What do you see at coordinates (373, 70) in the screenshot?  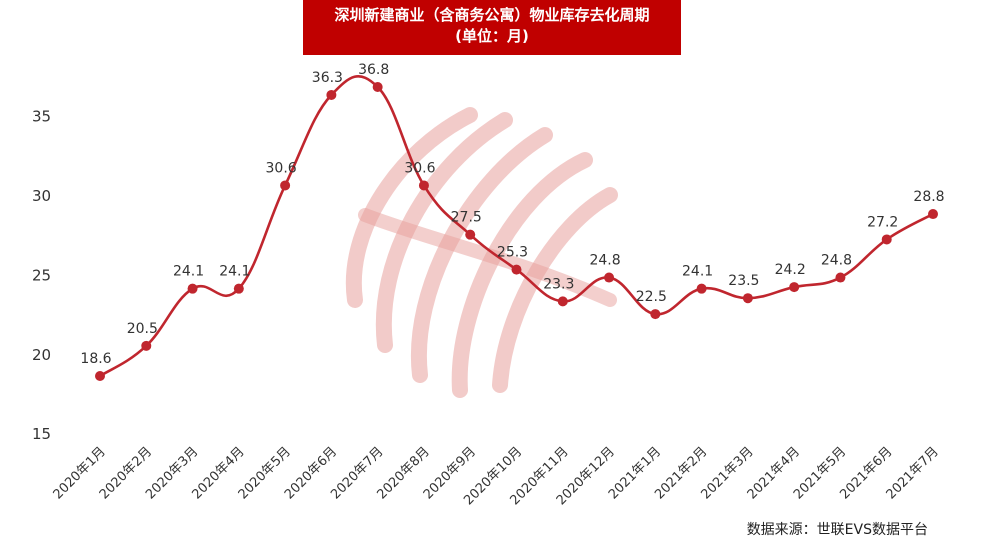 I see `data-label: 36.8` at bounding box center [373, 70].